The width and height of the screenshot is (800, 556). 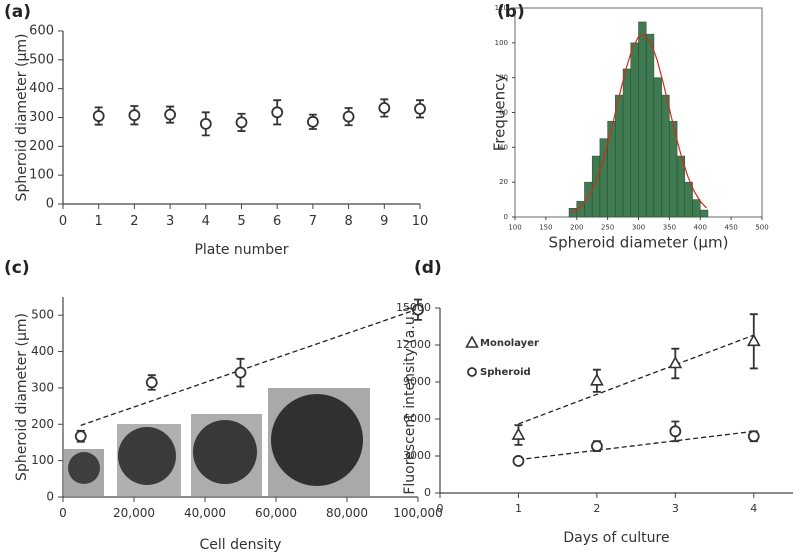 I want to click on x-tick-label: 400, so click(x=700, y=228).